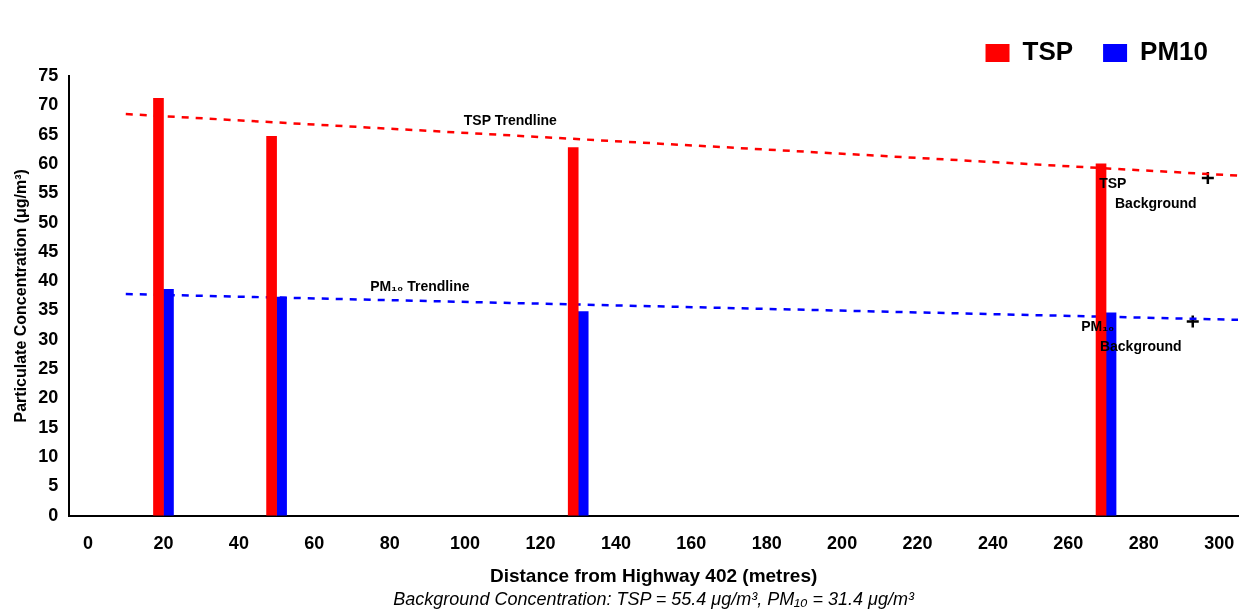  I want to click on x-tick-label: 160, so click(691, 543).